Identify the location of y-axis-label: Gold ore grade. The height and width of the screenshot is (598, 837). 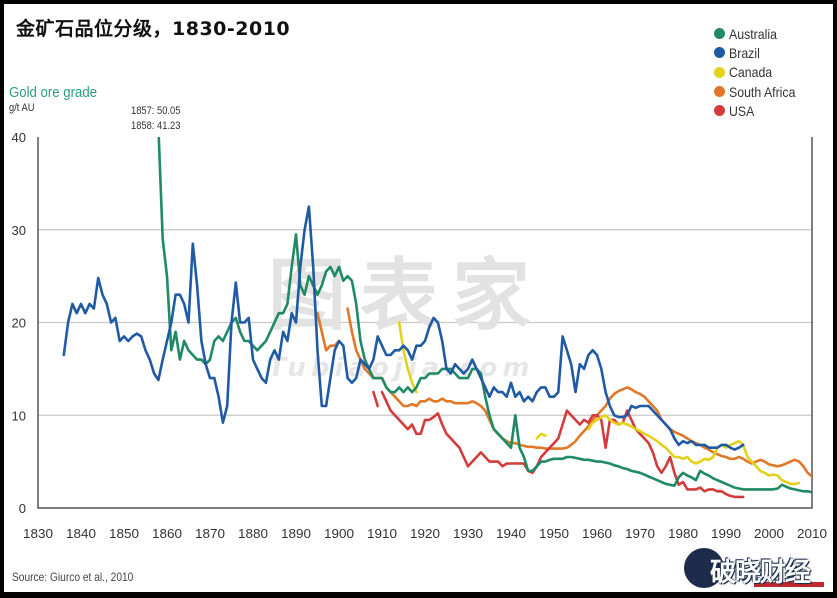
(53, 92).